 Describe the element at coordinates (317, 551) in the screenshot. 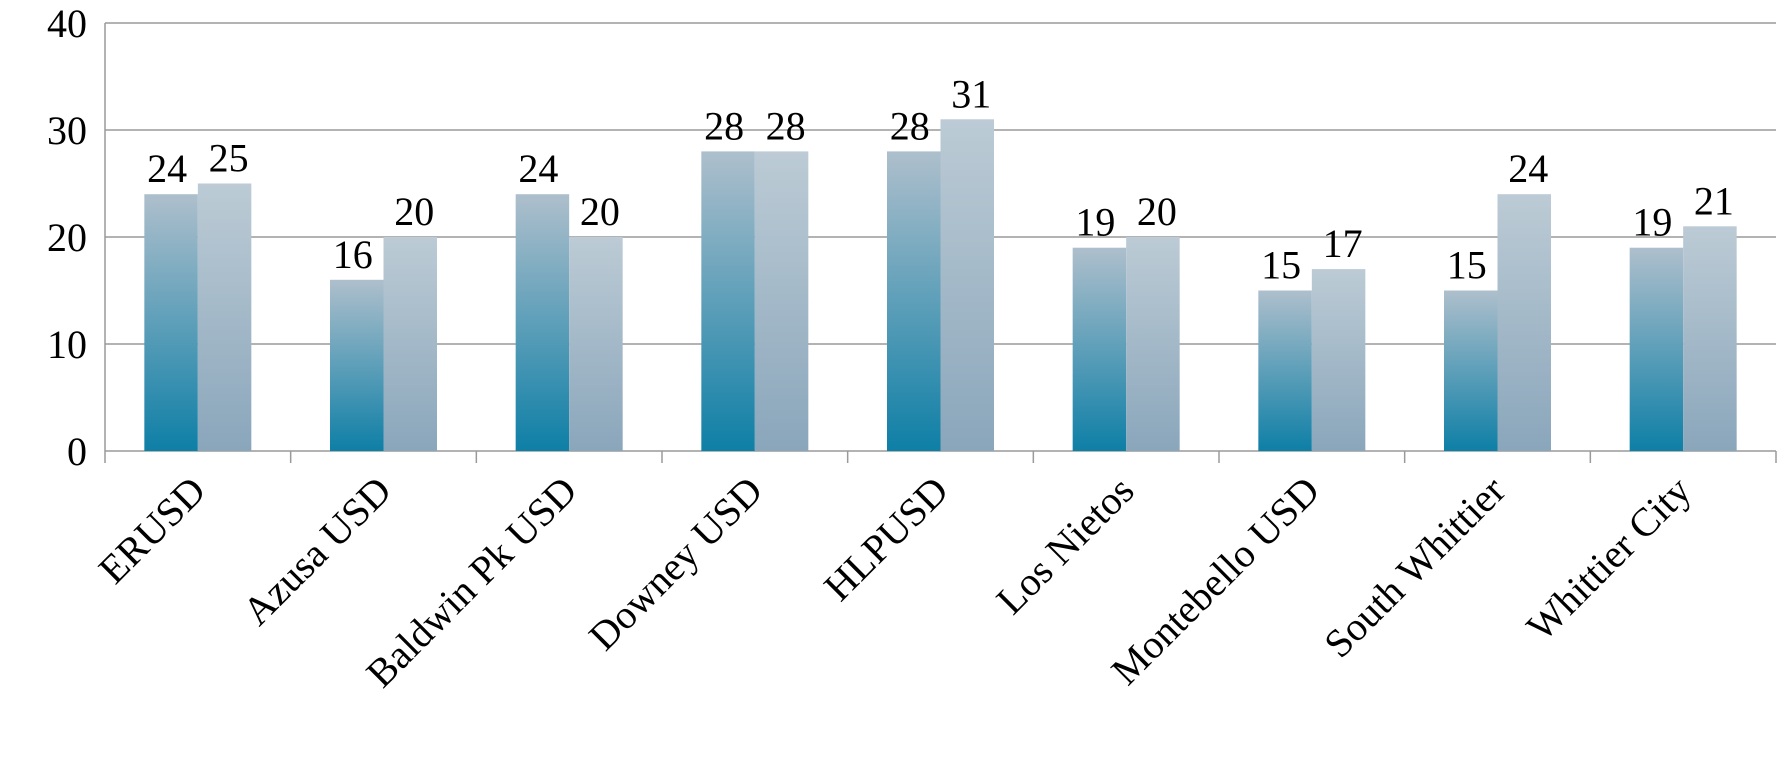

I see `x-tick-label: Azusa USD` at that location.